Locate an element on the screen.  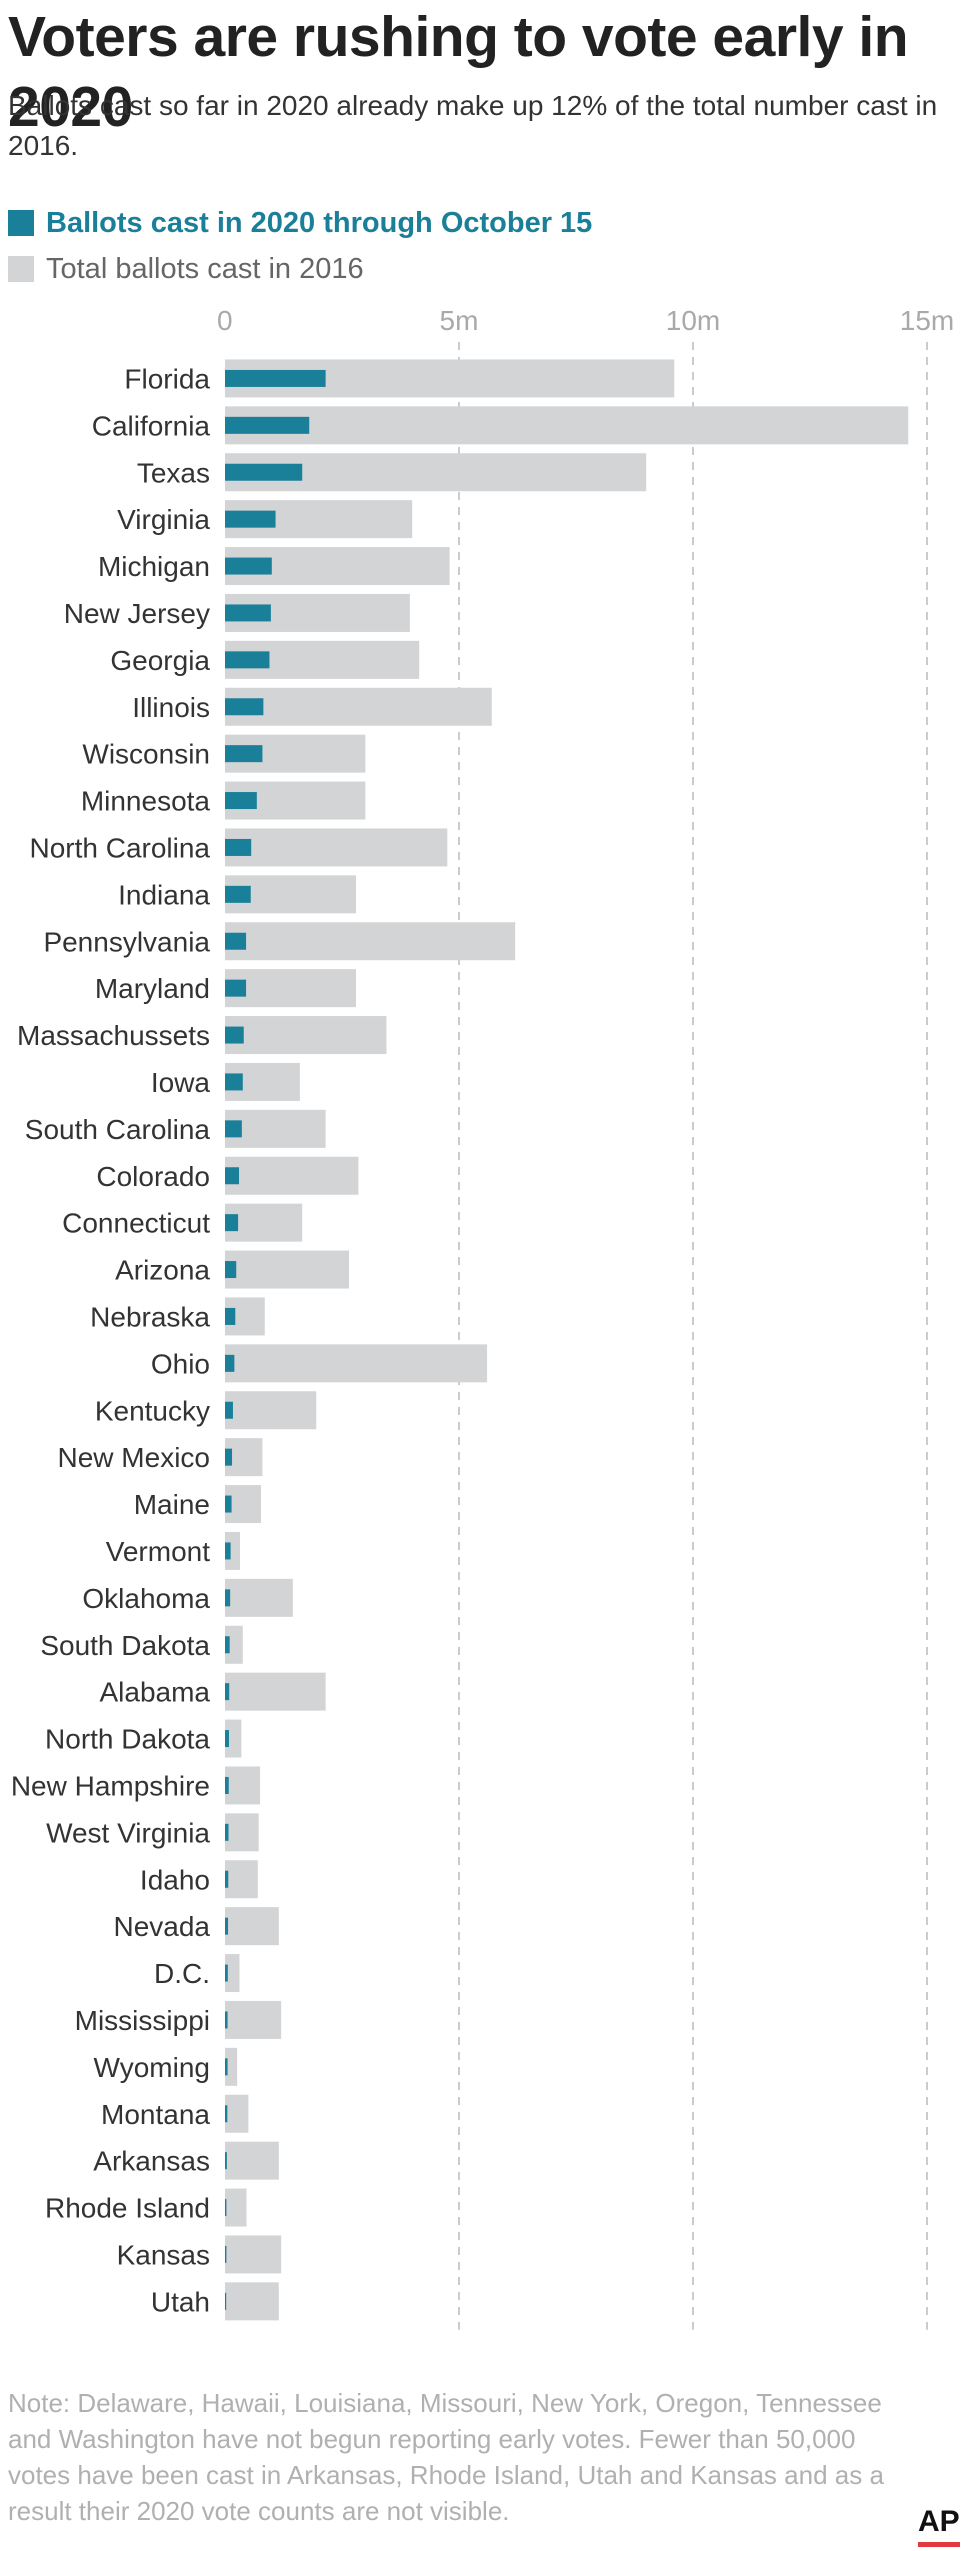
ap-logo-underline is located at coordinates (939, 2544).